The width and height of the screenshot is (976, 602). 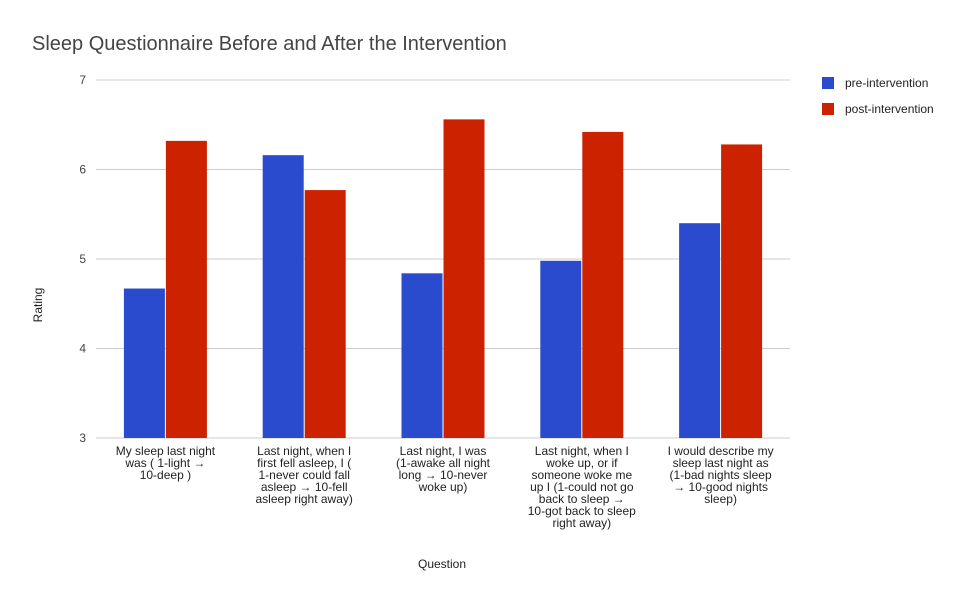 What do you see at coordinates (82, 80) in the screenshot?
I see `y-tick-label: 7` at bounding box center [82, 80].